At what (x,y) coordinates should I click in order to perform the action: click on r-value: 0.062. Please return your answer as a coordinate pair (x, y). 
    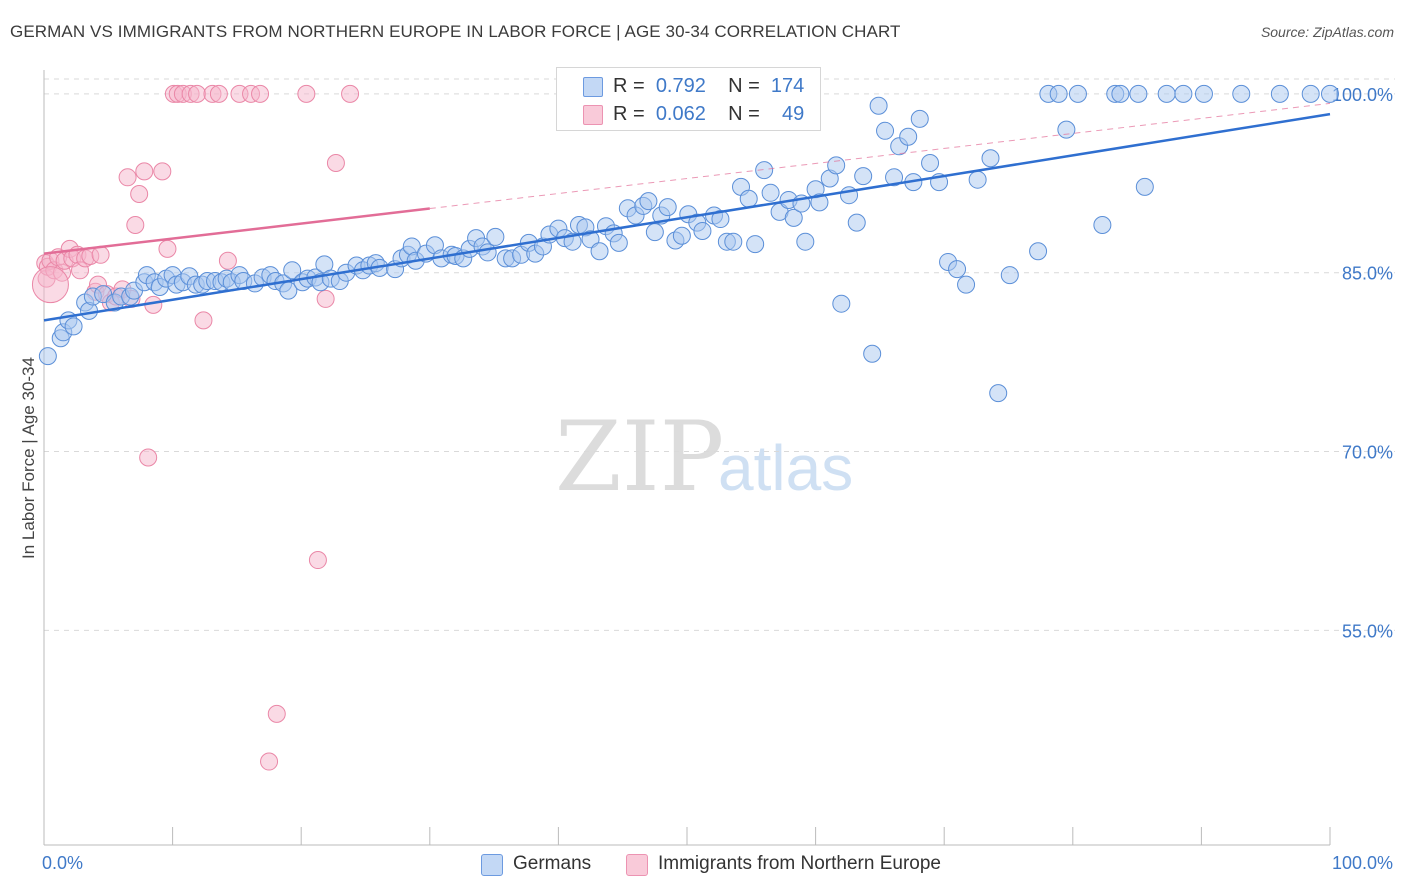
    Looking at the image, I should click on (680, 114).